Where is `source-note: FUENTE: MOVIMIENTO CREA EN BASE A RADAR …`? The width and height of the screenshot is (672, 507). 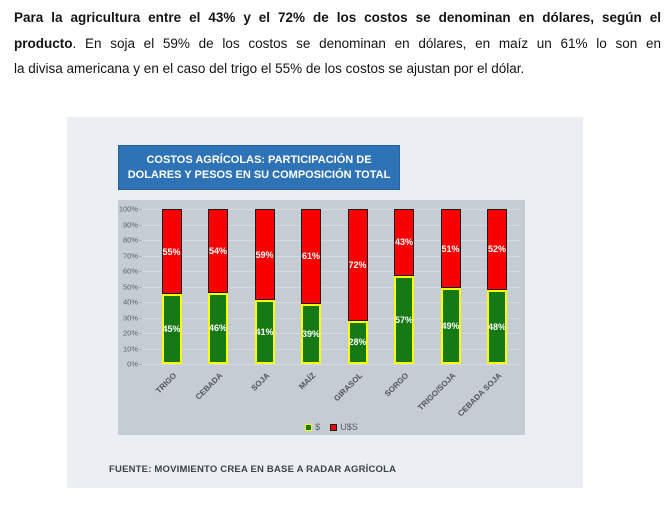 source-note: FUENTE: MOVIMIENTO CREA EN BASE A RADAR … is located at coordinates (253, 469).